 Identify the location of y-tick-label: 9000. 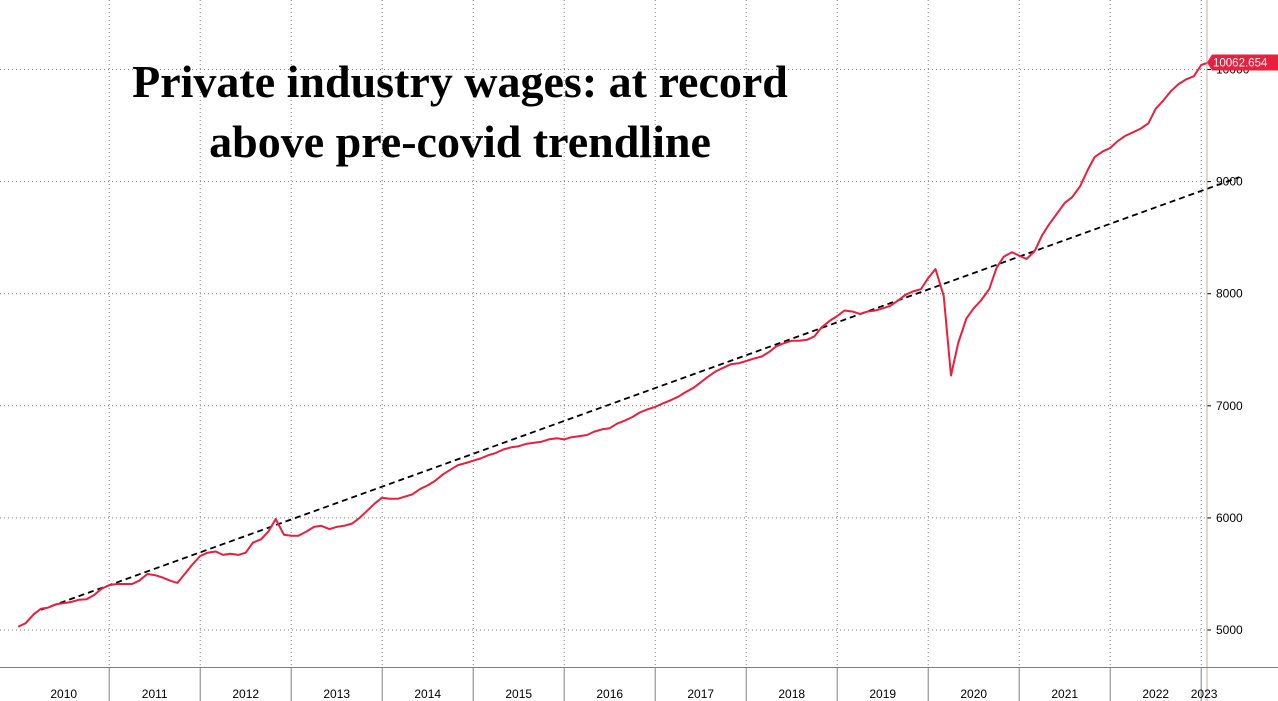
(1229, 182).